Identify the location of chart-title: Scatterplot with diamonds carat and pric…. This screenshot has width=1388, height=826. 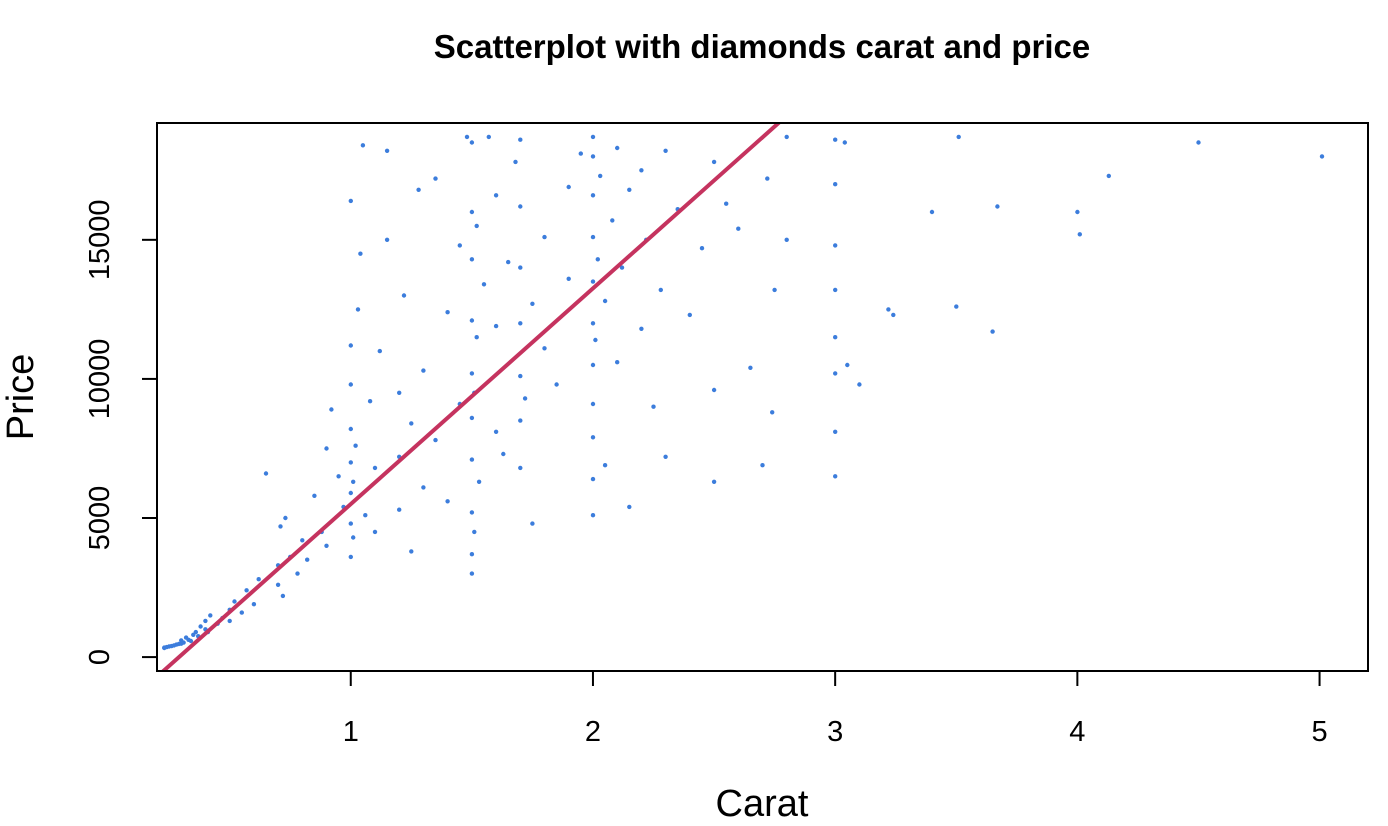
(762, 46).